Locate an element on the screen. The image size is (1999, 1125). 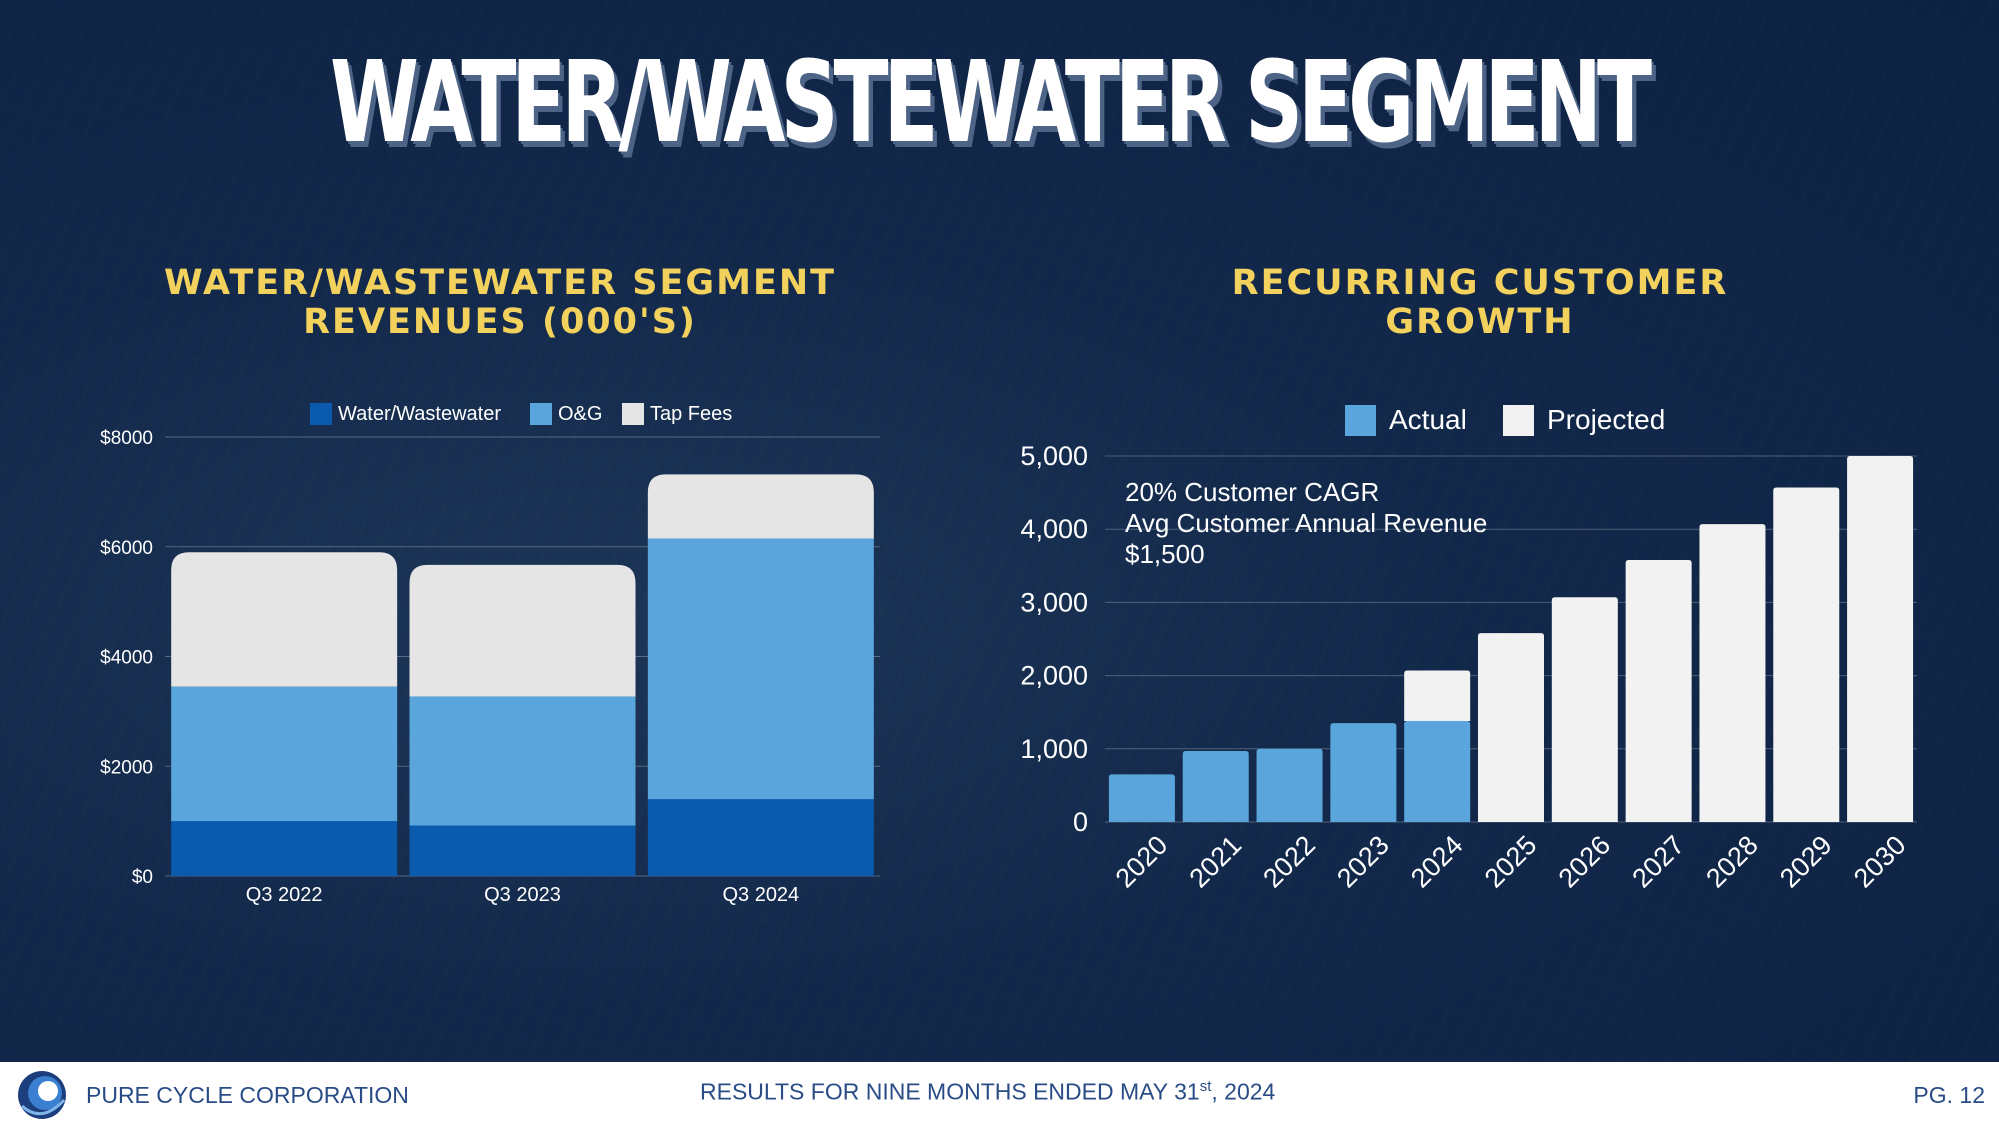
slide-title: WATER/WASTEWATER SEGMENT is located at coordinates (990, 103).